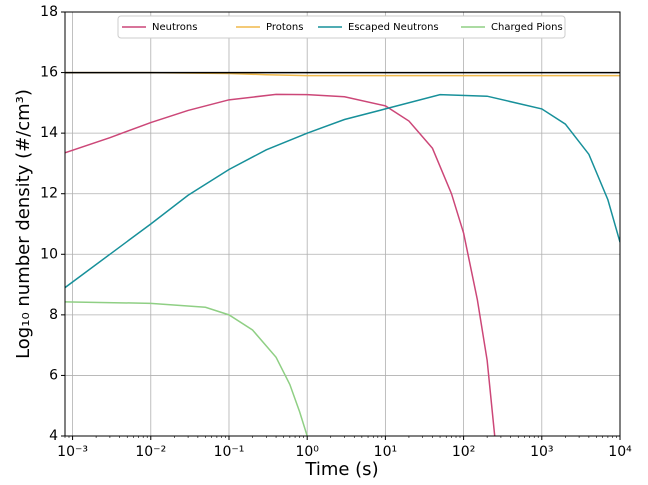  What do you see at coordinates (53, 436) in the screenshot?
I see `y-tick-label: 4` at bounding box center [53, 436].